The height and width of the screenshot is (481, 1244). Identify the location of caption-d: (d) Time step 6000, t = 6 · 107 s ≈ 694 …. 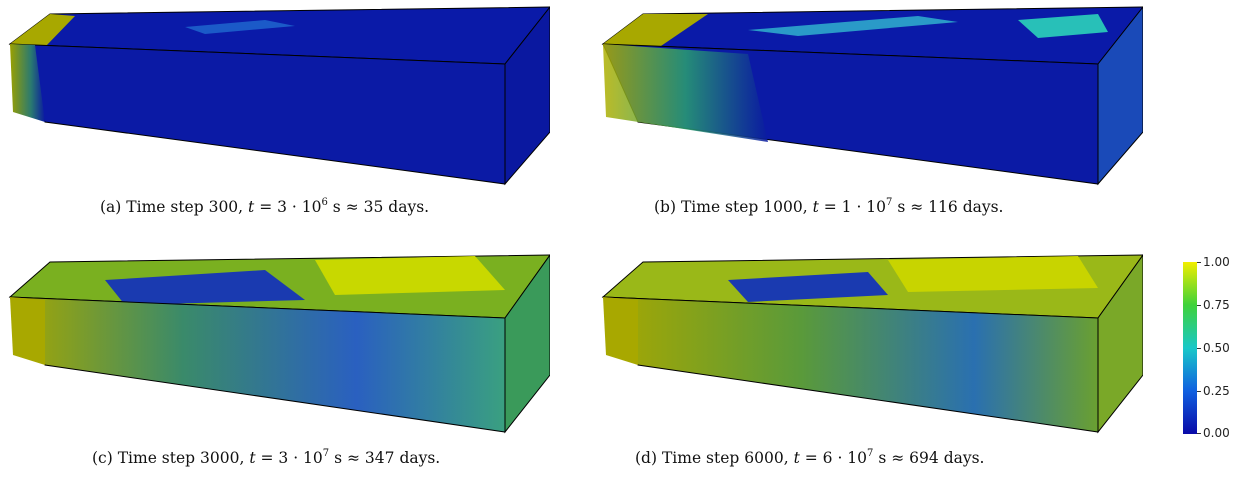
(810, 457).